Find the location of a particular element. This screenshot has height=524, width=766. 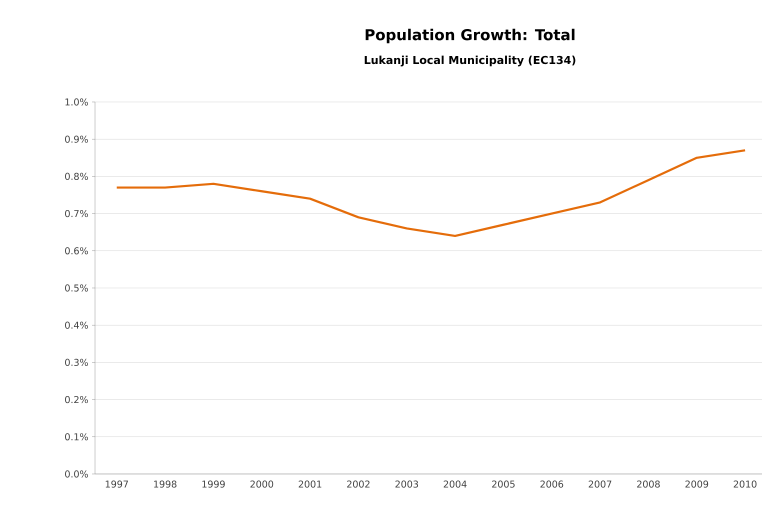

x-tick-label: 2009 is located at coordinates (696, 484).